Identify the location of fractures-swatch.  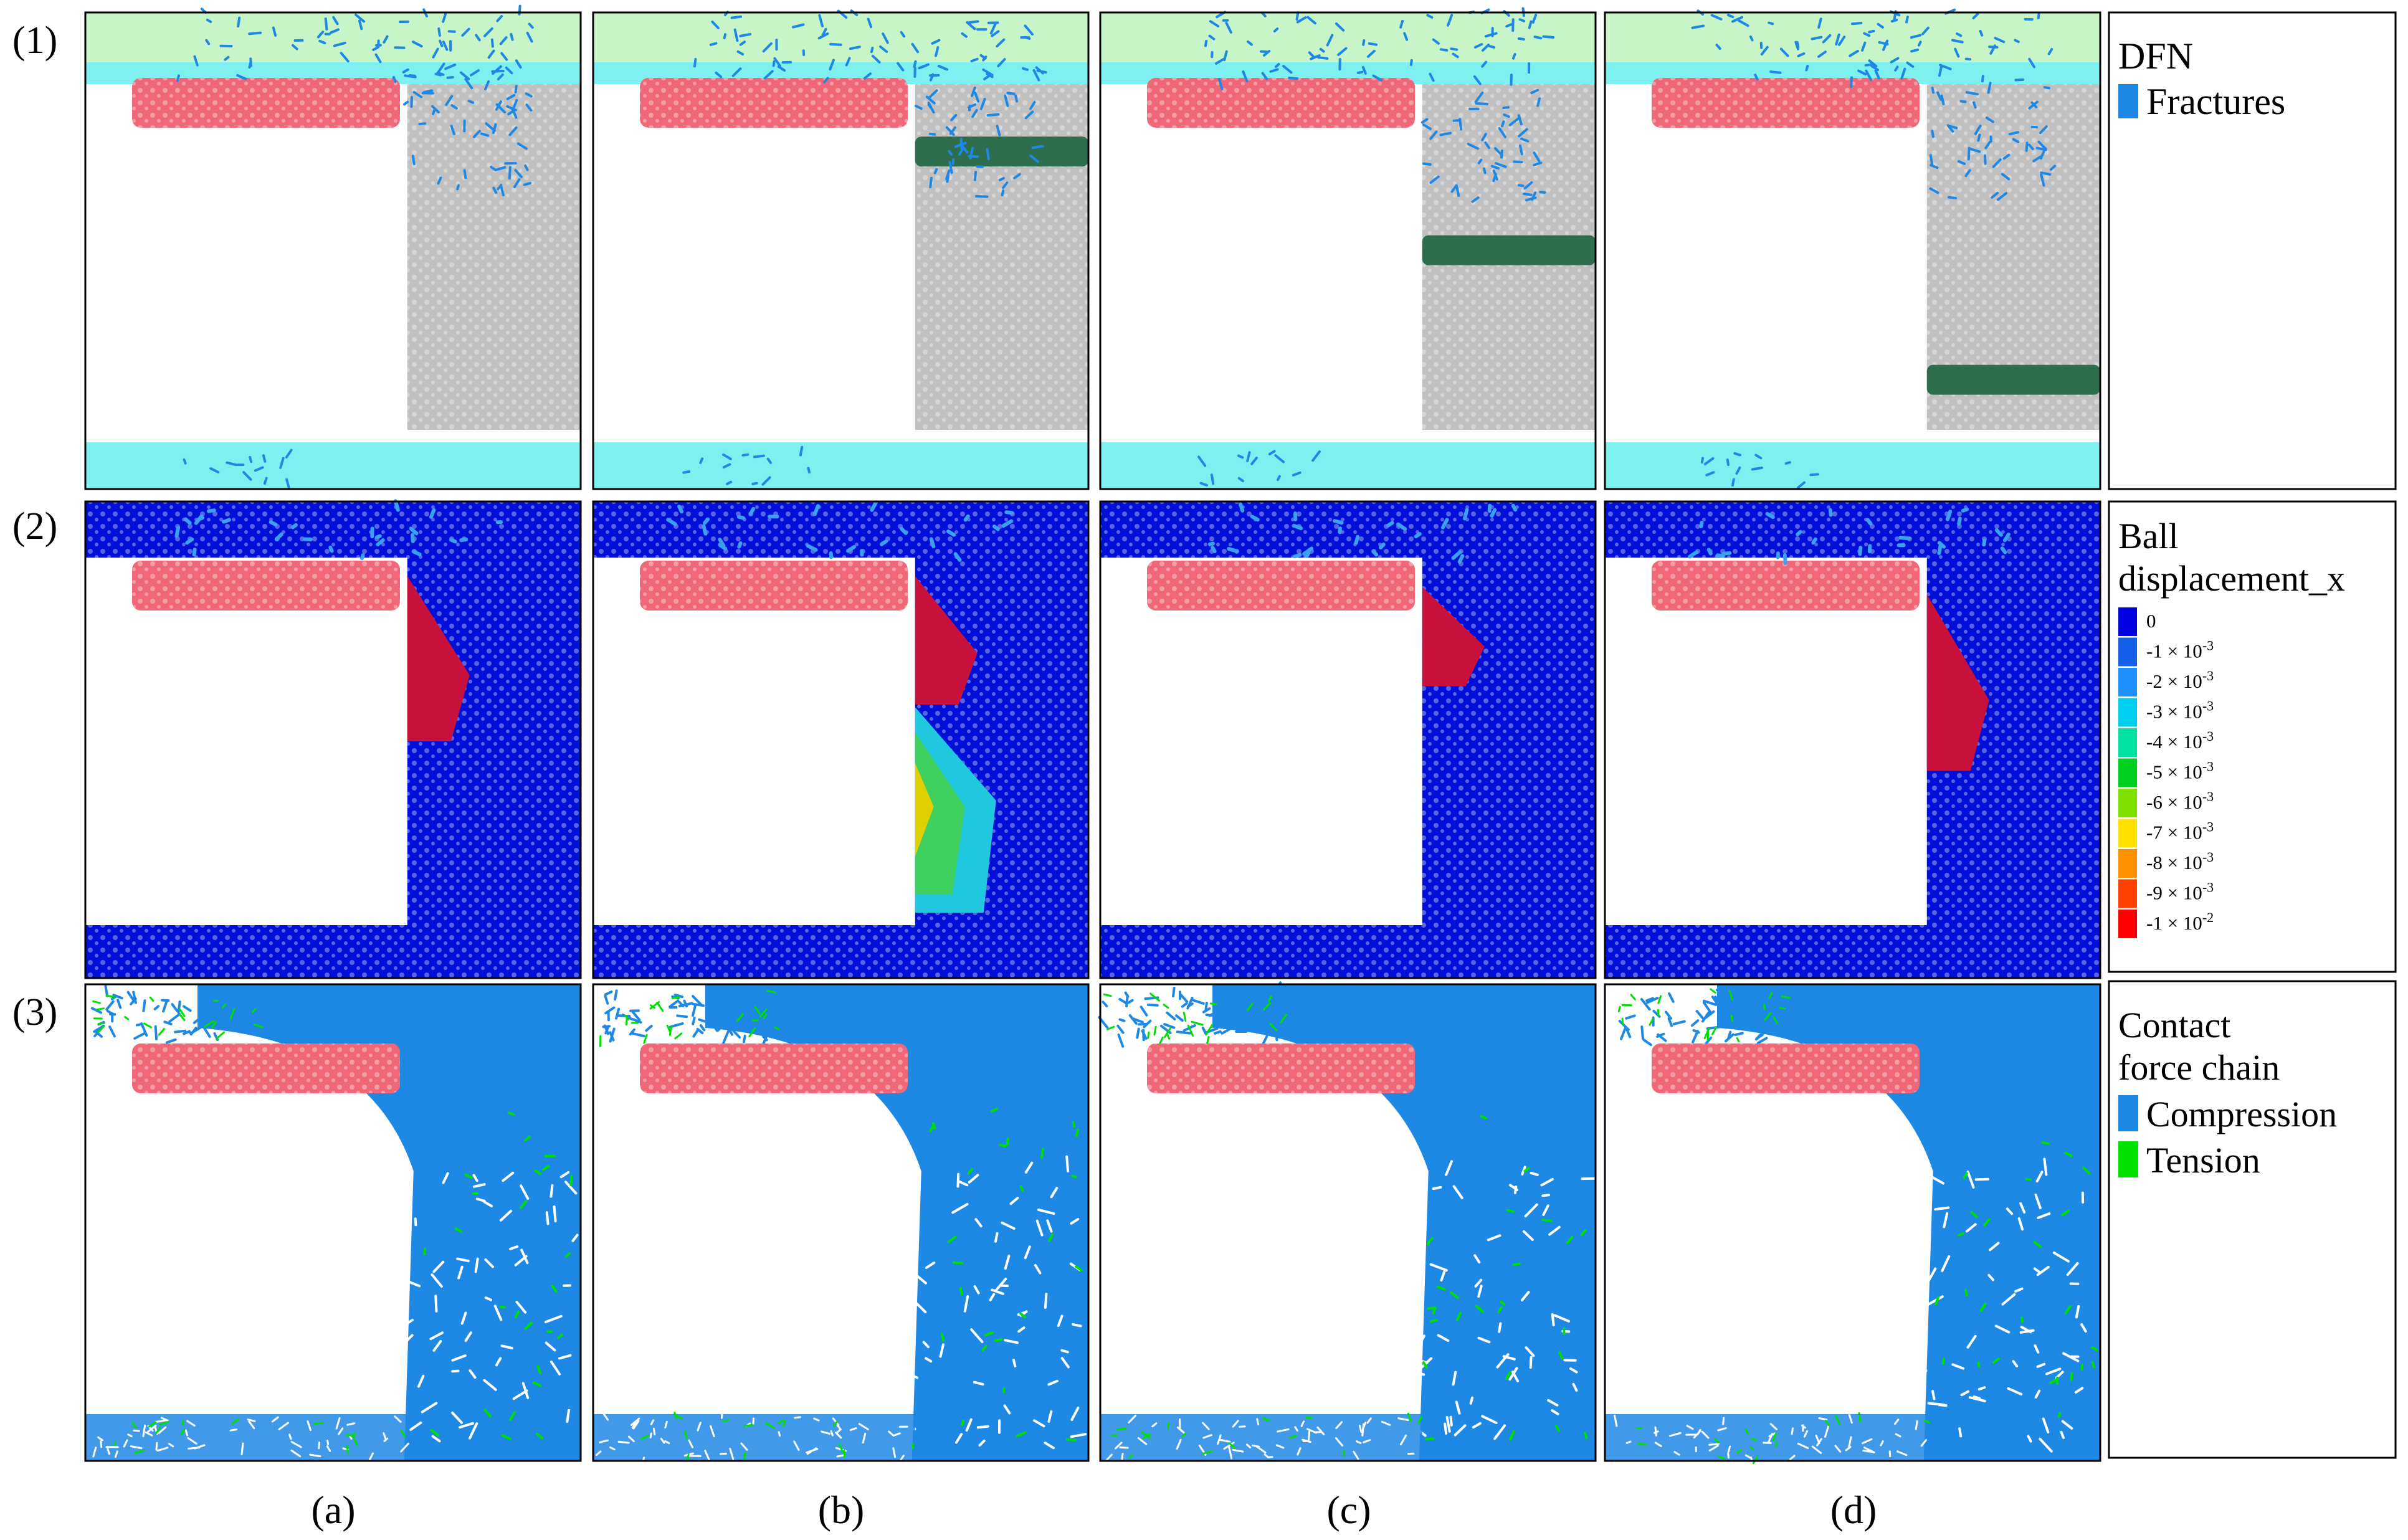
(2128, 101).